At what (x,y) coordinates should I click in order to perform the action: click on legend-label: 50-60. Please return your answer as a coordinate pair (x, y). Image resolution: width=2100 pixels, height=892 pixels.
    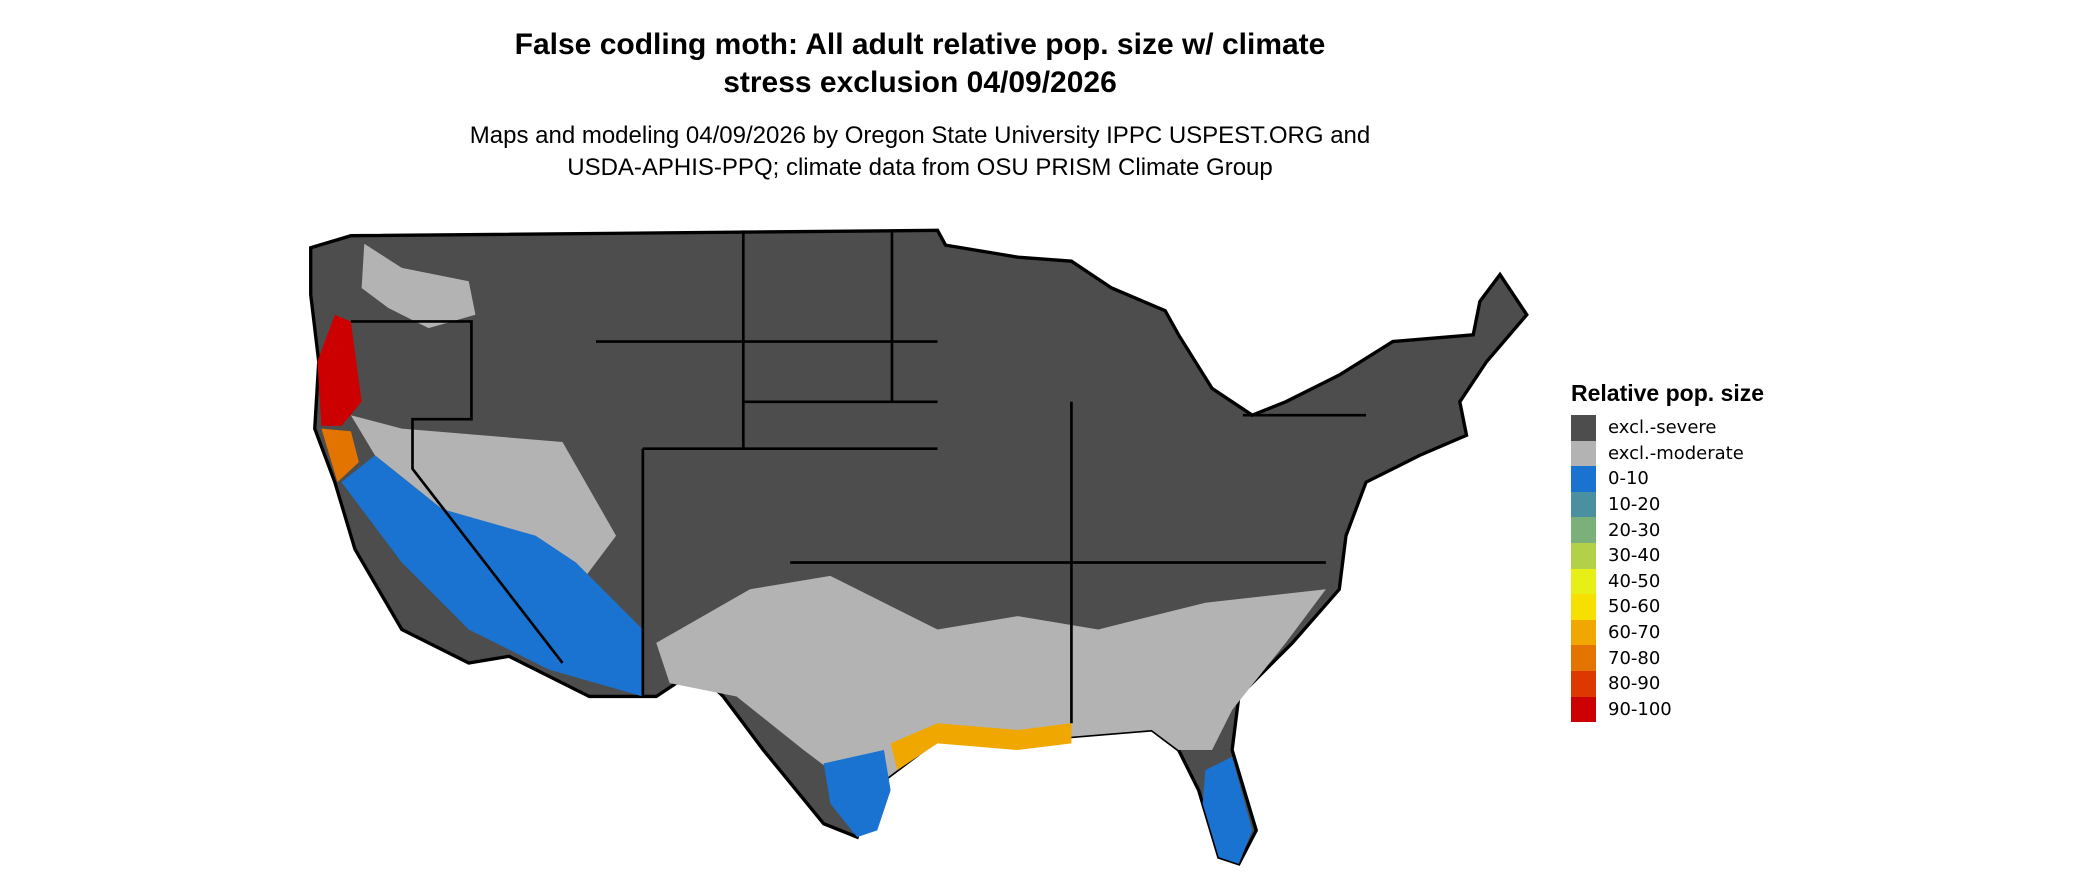
    Looking at the image, I should click on (1634, 607).